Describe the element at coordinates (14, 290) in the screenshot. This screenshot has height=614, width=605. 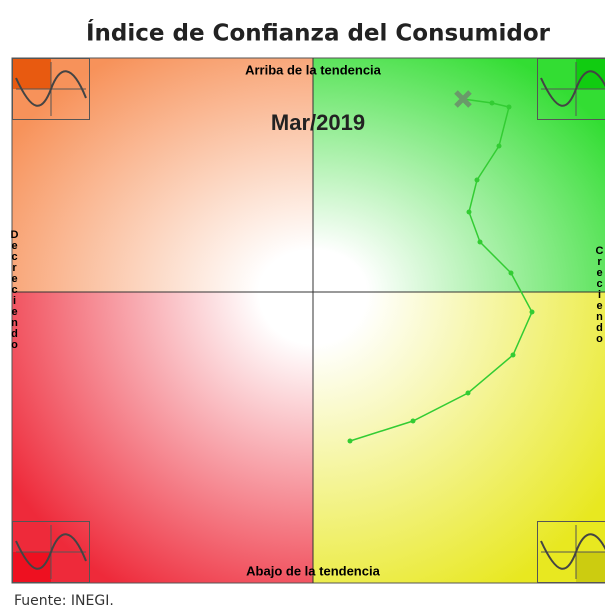
I see `annotation: Decreciendo` at that location.